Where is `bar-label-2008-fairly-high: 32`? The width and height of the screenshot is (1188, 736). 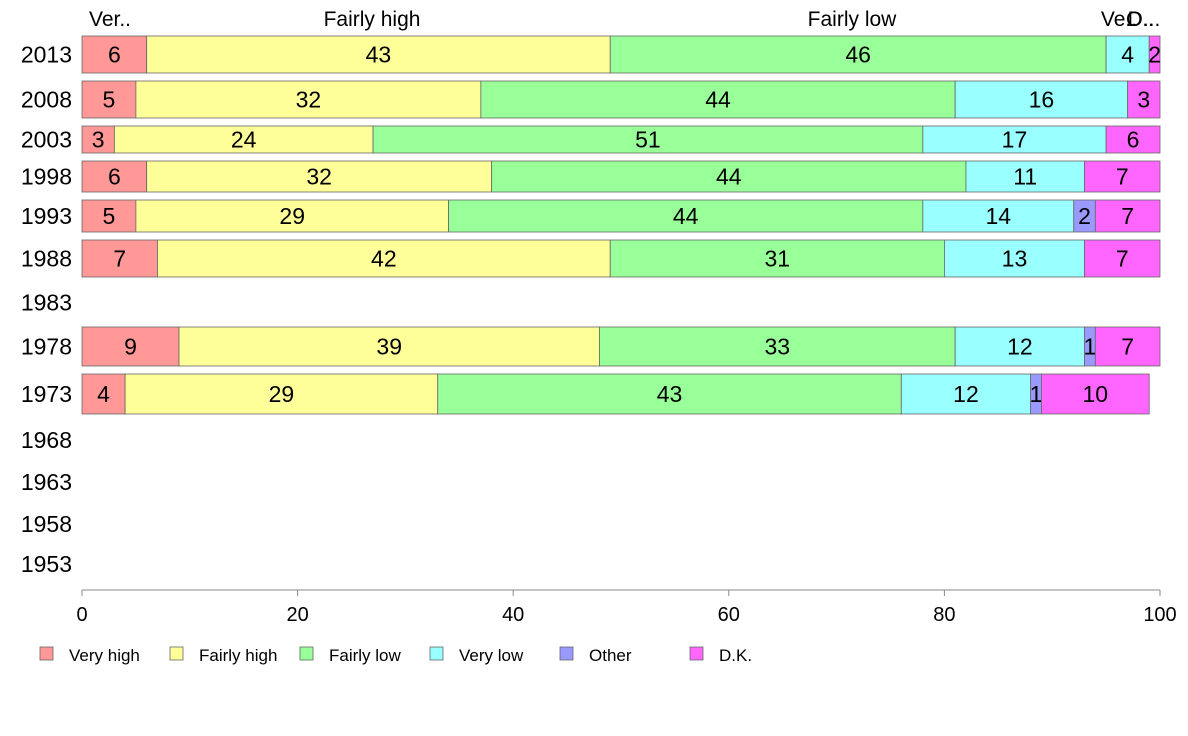 bar-label-2008-fairly-high: 32 is located at coordinates (309, 100).